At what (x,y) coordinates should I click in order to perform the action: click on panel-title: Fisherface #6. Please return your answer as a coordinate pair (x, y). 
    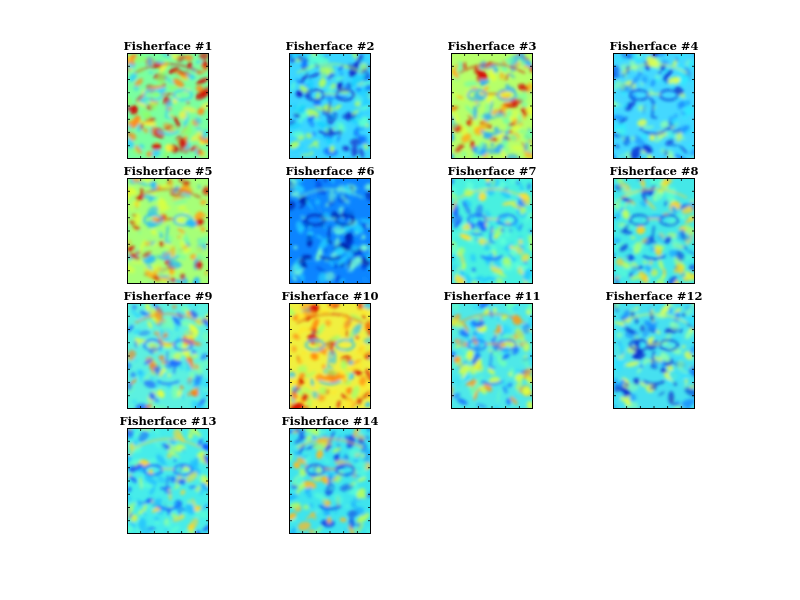
    Looking at the image, I should click on (330, 171).